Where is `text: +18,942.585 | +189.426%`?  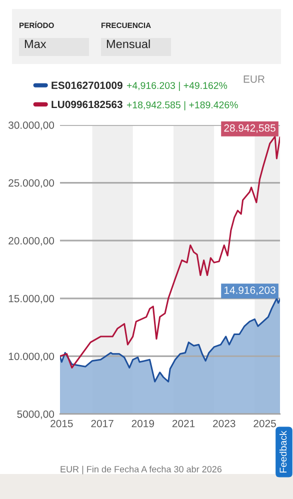
text: +18,942.585 | +189.426% is located at coordinates (182, 105).